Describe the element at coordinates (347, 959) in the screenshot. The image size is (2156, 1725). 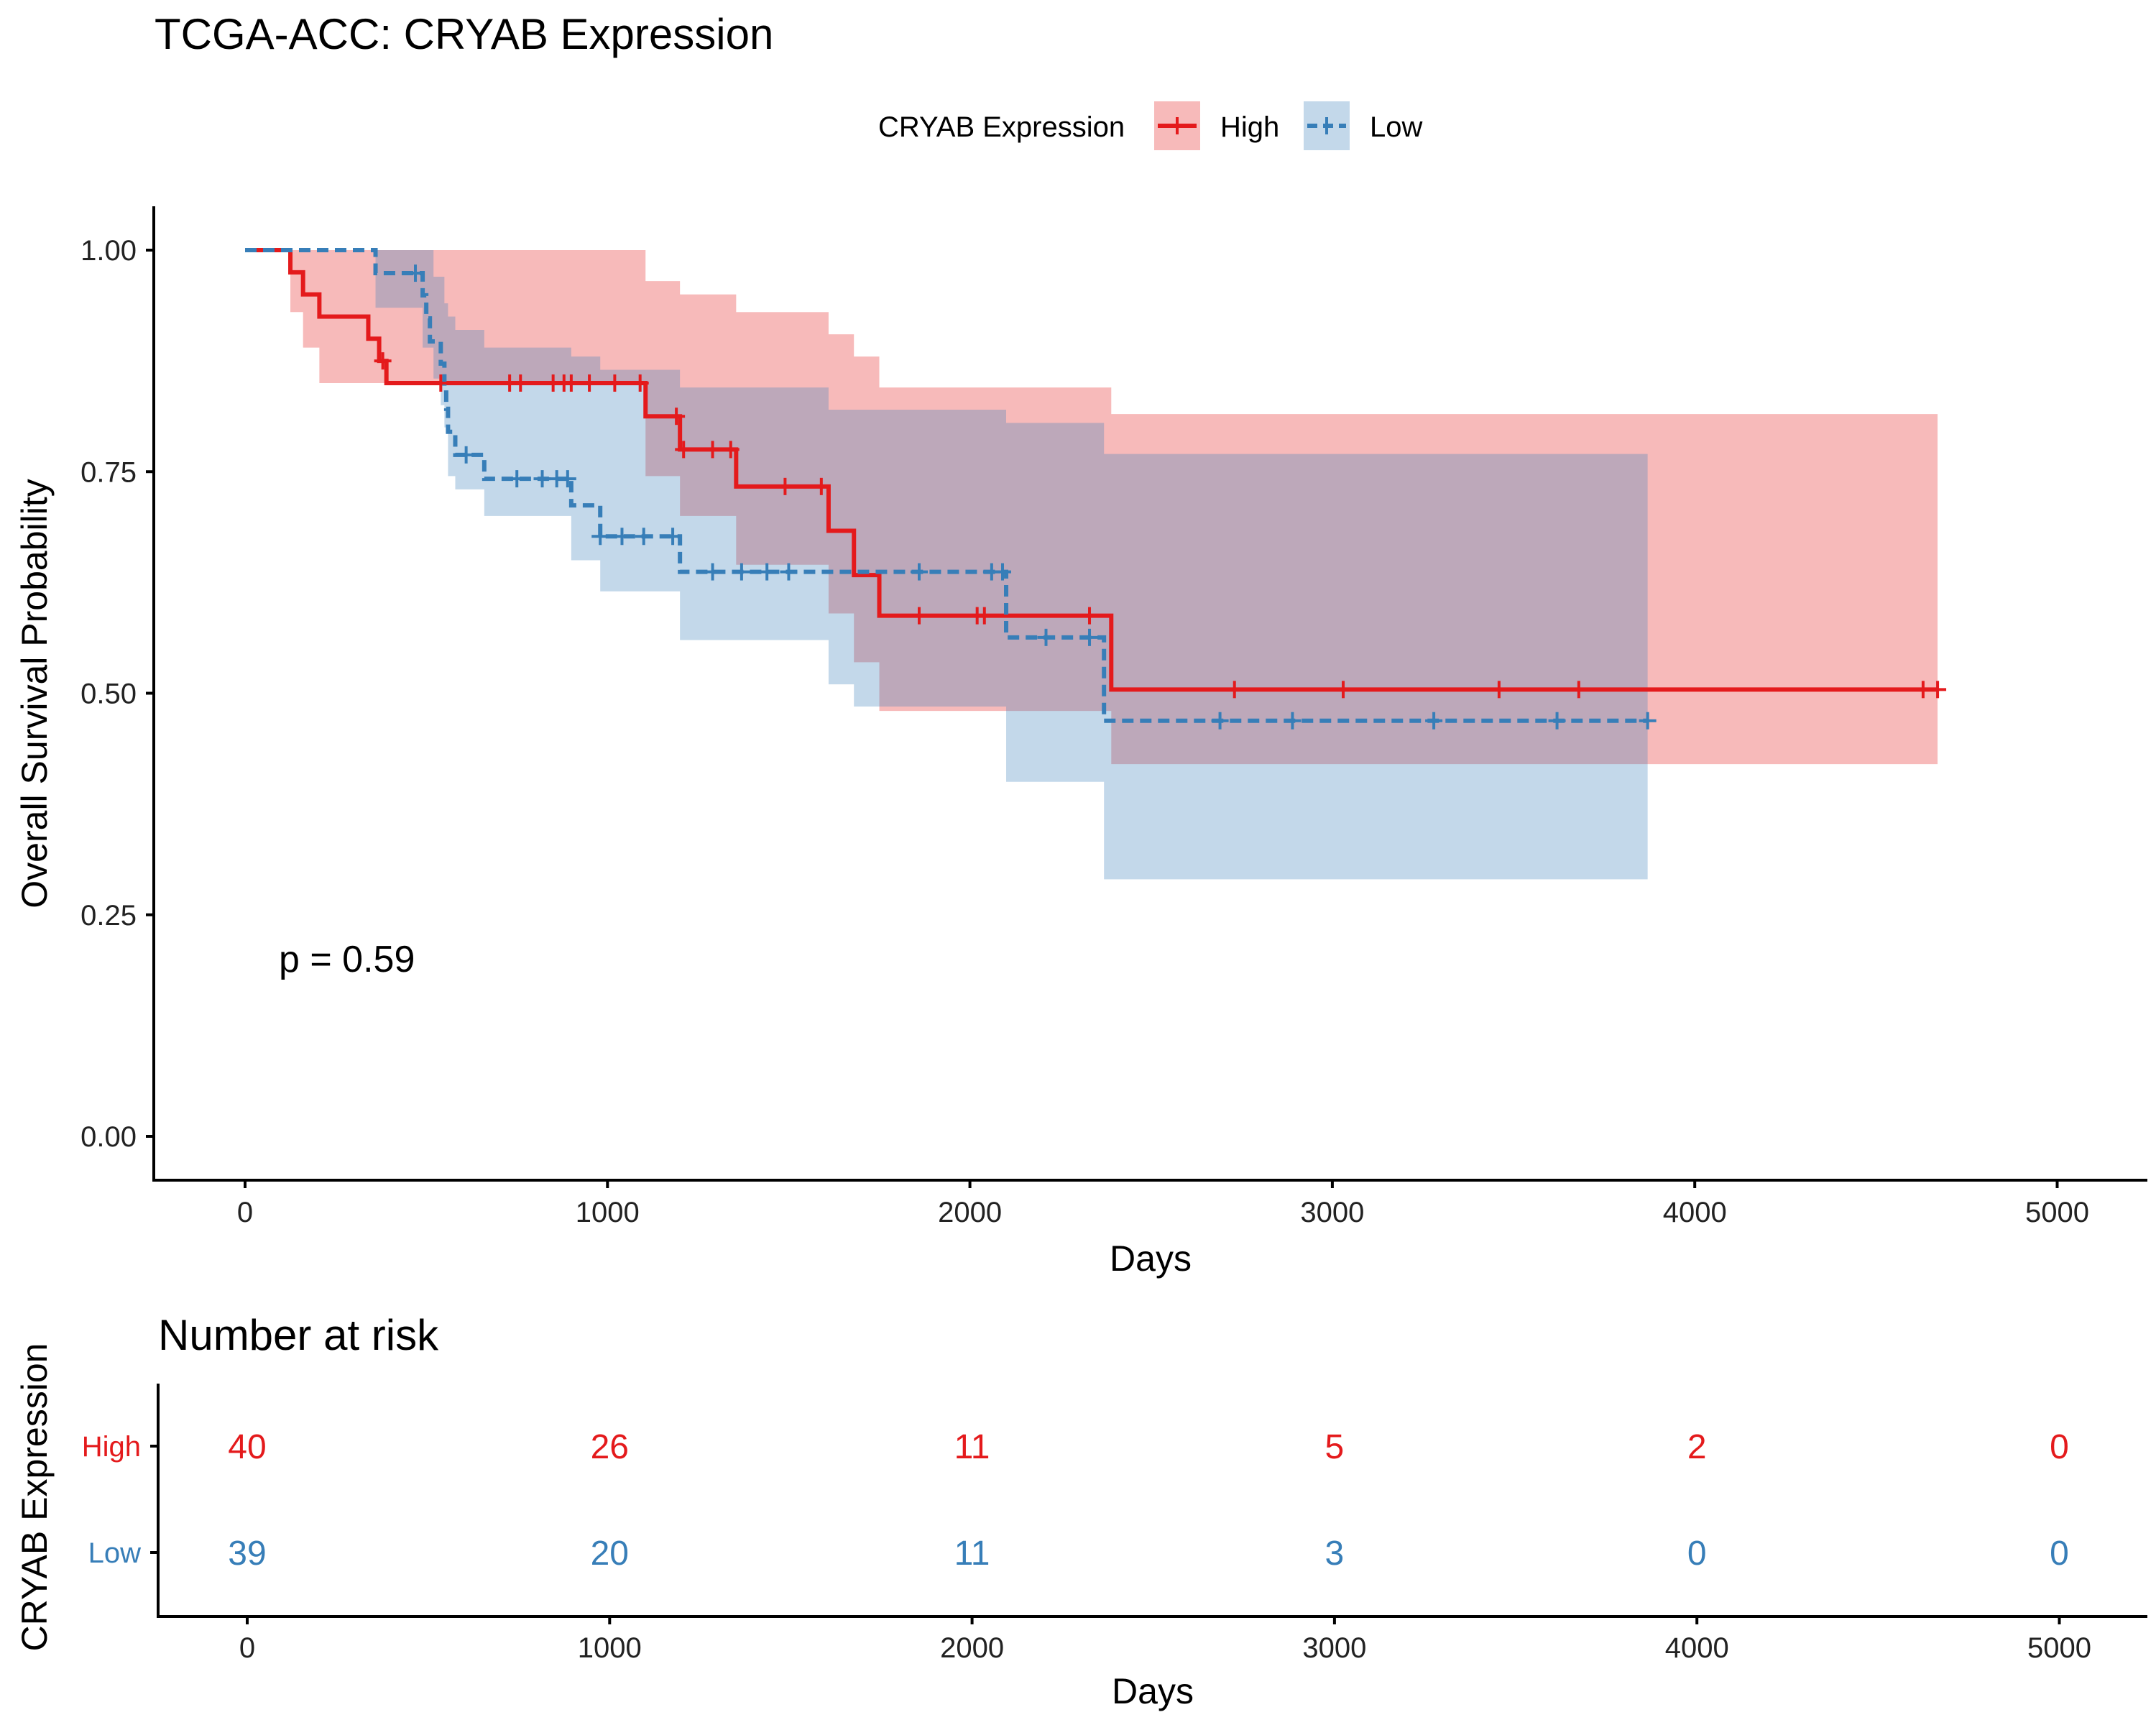
I see `p-value-annotation: p = 0.59` at that location.